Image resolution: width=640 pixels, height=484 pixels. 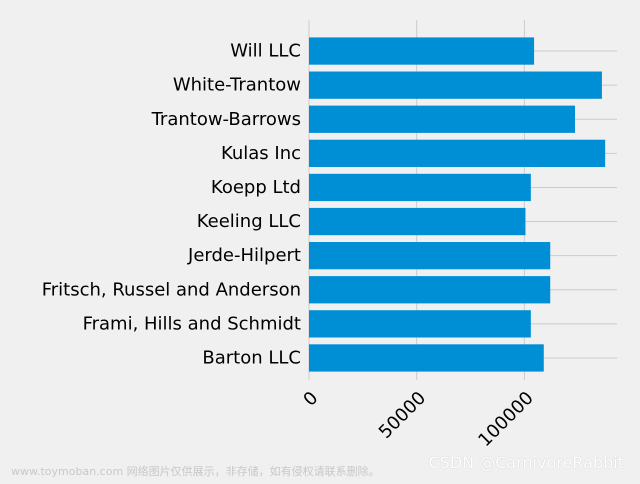 I want to click on category-label: Trantow-Barrows, so click(x=226, y=119).